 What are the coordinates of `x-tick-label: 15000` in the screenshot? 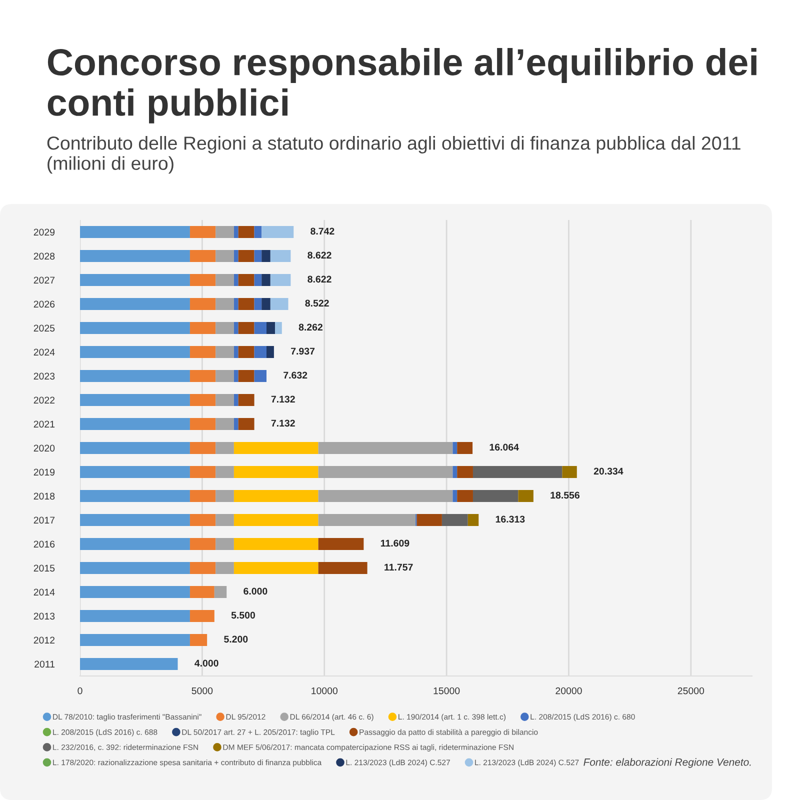 It's located at (447, 690).